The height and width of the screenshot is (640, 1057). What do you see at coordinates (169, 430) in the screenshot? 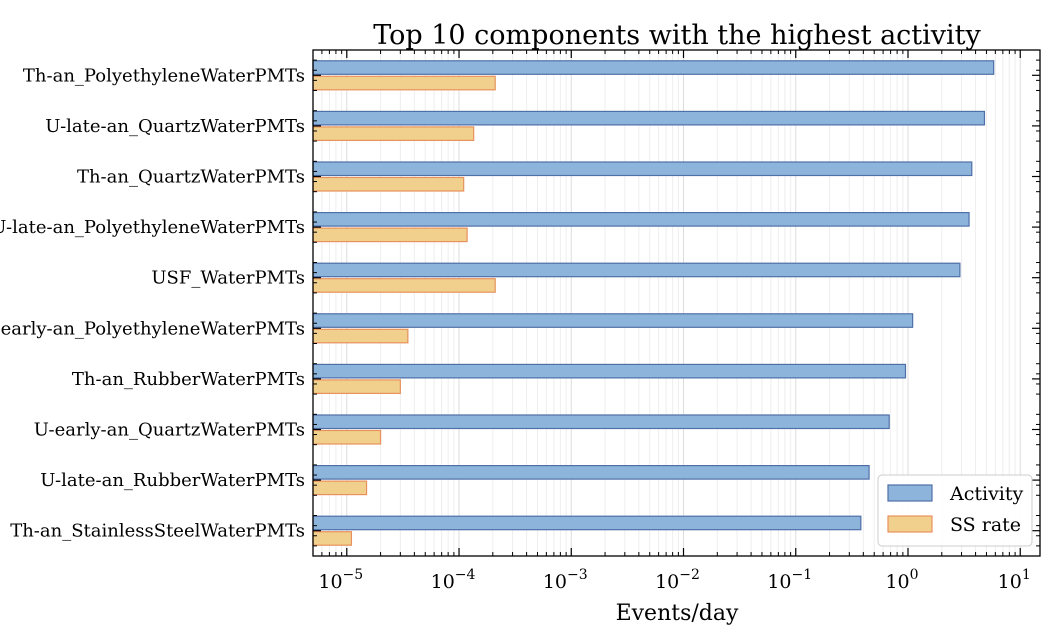
I see `y-tick-label: U-early-an_QuartzWaterPMTs` at bounding box center [169, 430].